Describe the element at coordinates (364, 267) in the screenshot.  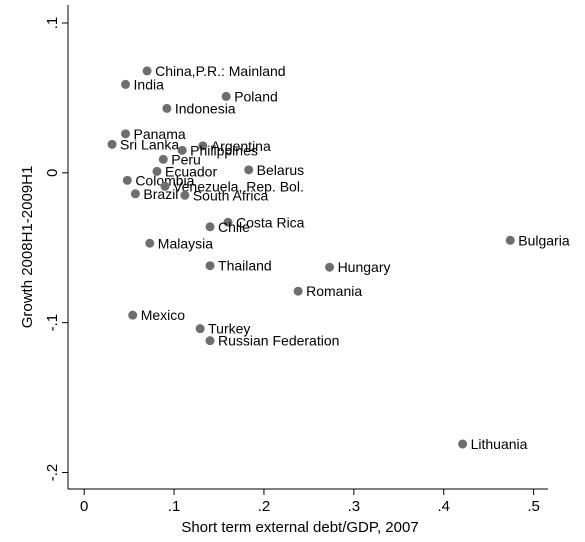
I see `point-label: Hungary` at that location.